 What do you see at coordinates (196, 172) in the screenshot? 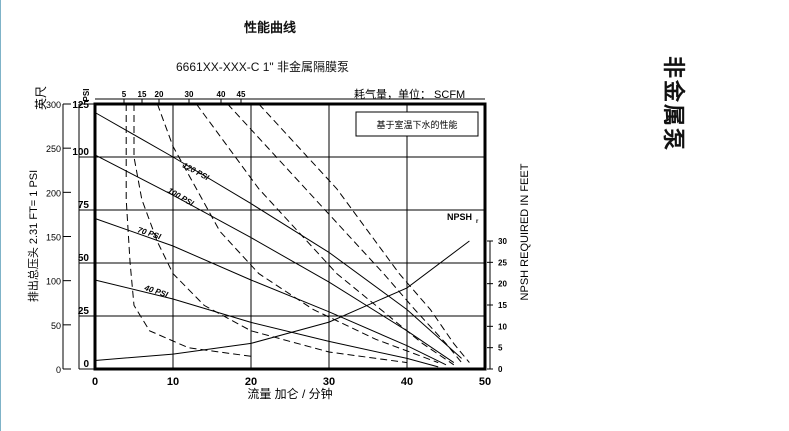
I see `pressure-curve-label: 120 PSI` at bounding box center [196, 172].